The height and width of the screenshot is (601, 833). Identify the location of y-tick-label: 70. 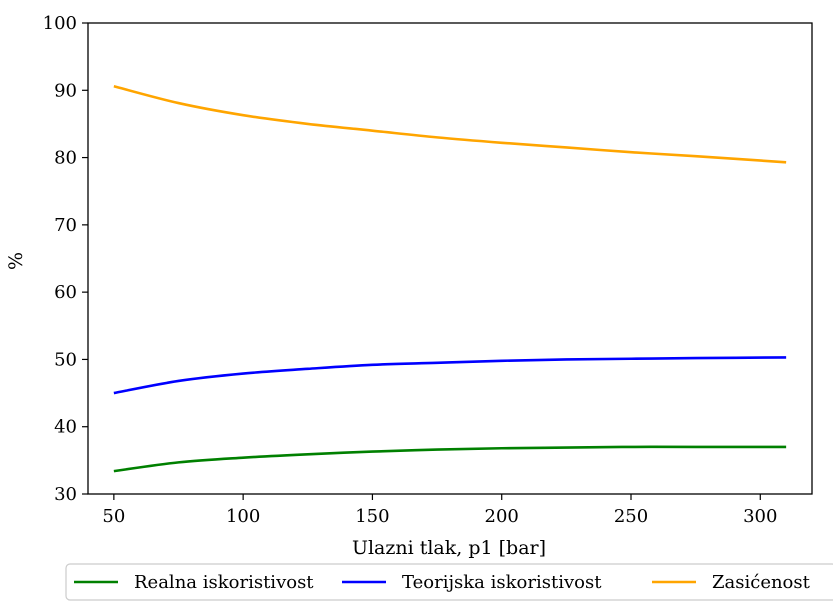
(65, 225).